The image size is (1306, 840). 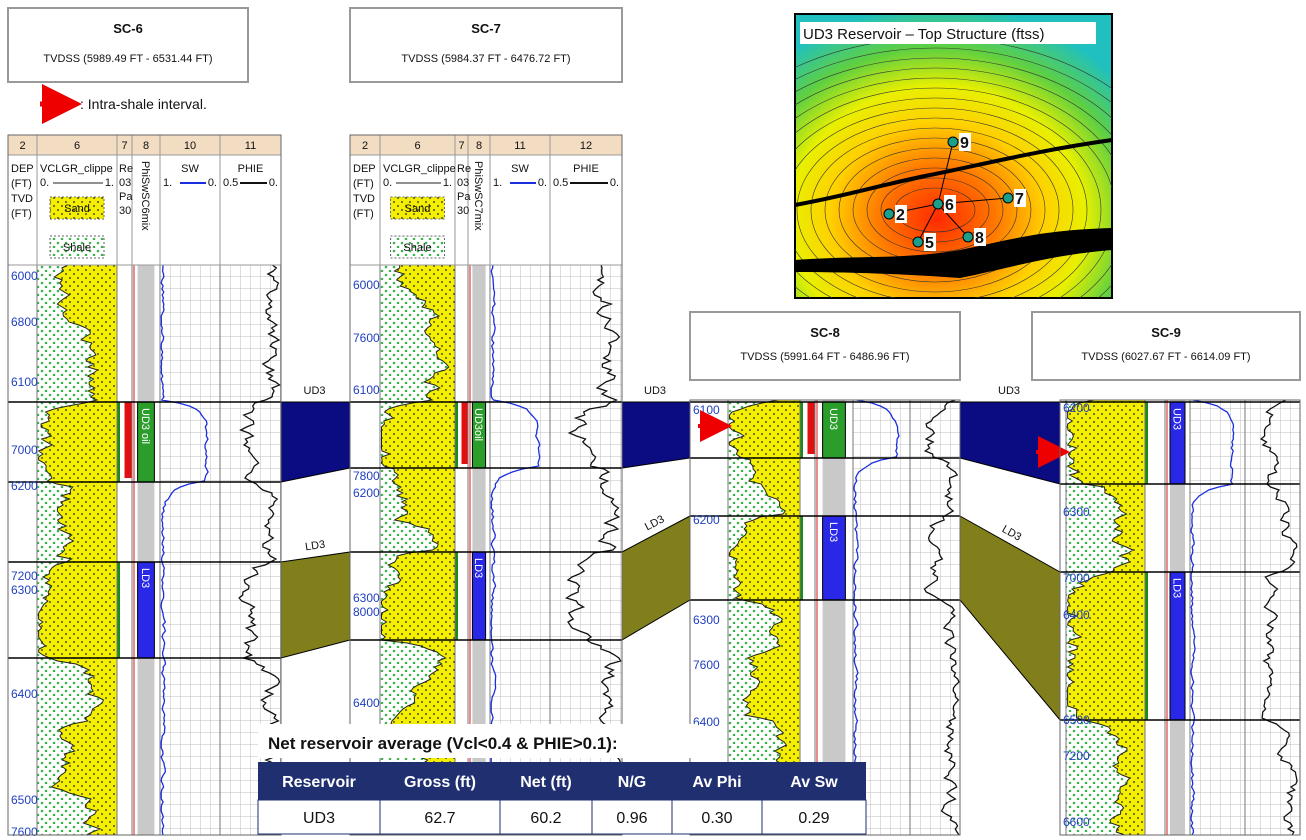 What do you see at coordinates (632, 782) in the screenshot?
I see `table-header: N/G` at bounding box center [632, 782].